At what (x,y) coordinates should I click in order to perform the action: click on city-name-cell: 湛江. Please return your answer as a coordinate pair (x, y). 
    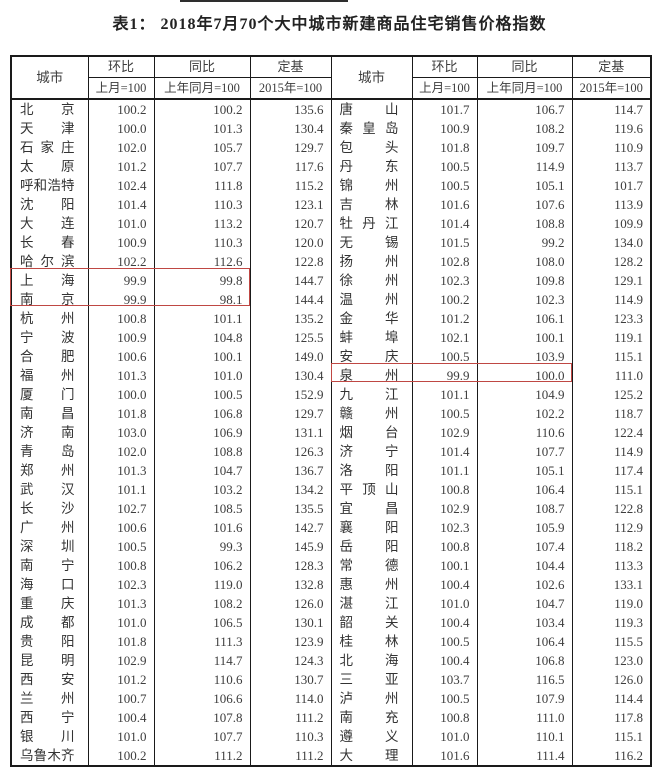
    Looking at the image, I should click on (371, 603).